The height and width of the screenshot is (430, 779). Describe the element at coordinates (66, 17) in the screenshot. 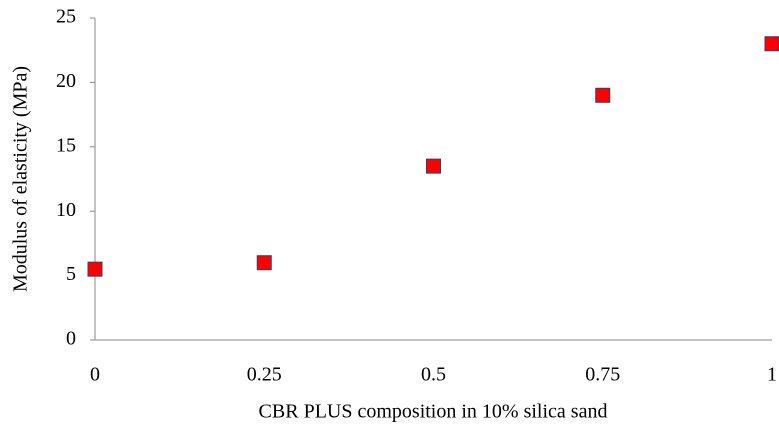

I see `y-tick-label: 25` at that location.